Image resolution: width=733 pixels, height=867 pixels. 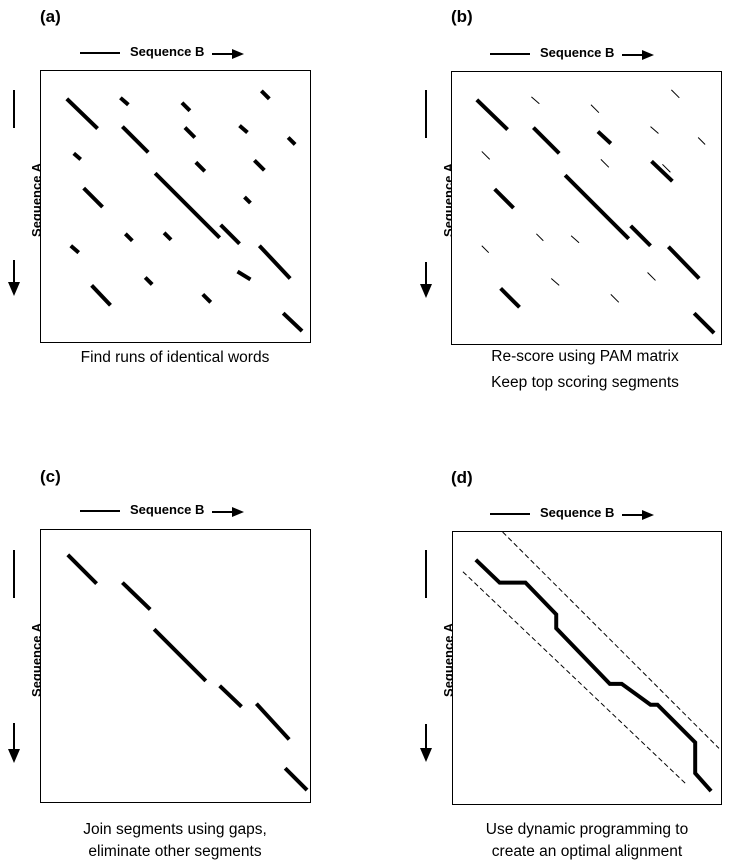 What do you see at coordinates (448, 660) in the screenshot?
I see `panel-d-axis-a-label: Sequence A` at bounding box center [448, 660].